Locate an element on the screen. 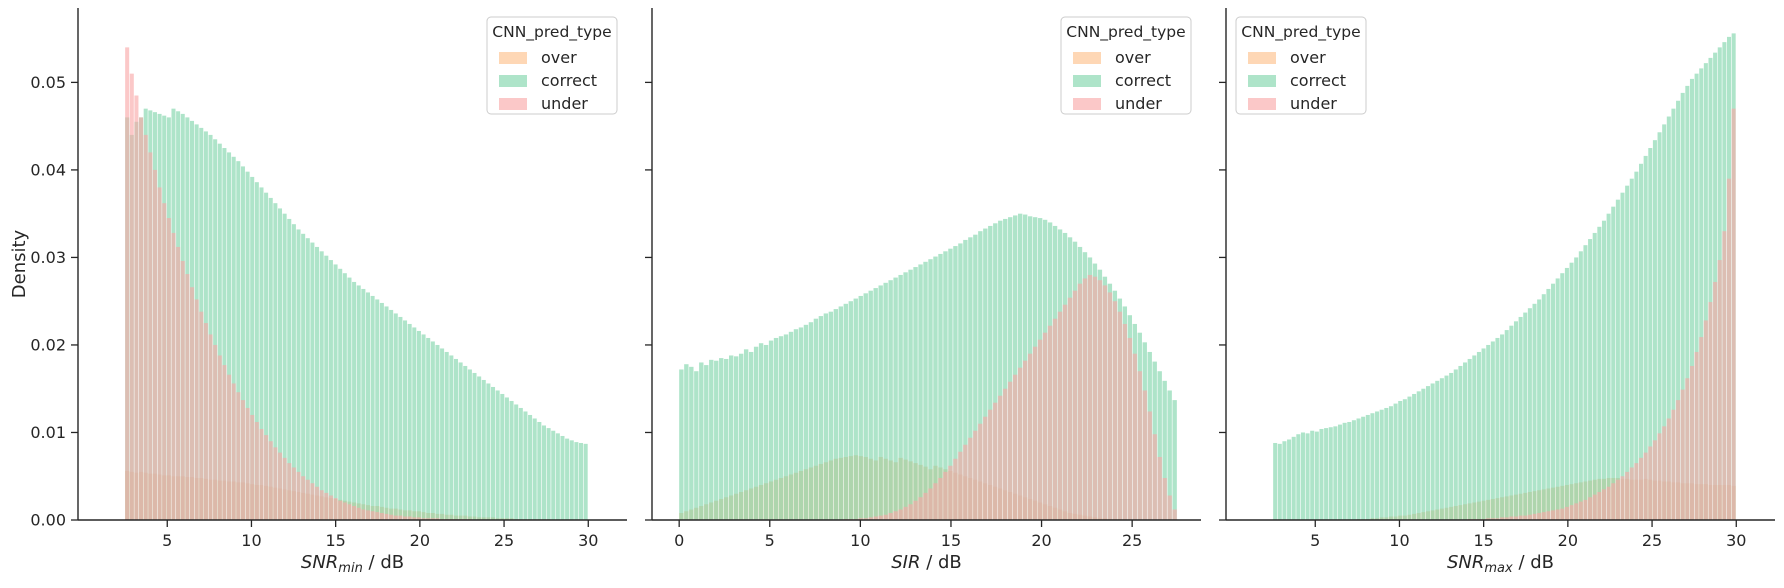 Image resolution: width=1784 pixels, height=588 pixels. legend-swatch-over is located at coordinates (1262, 58).